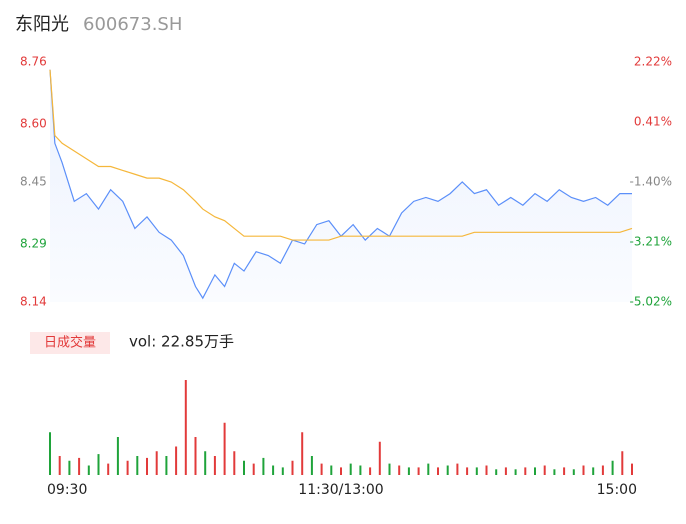 The height and width of the screenshot is (524, 686). I want to click on volume-tab, so click(70, 343).